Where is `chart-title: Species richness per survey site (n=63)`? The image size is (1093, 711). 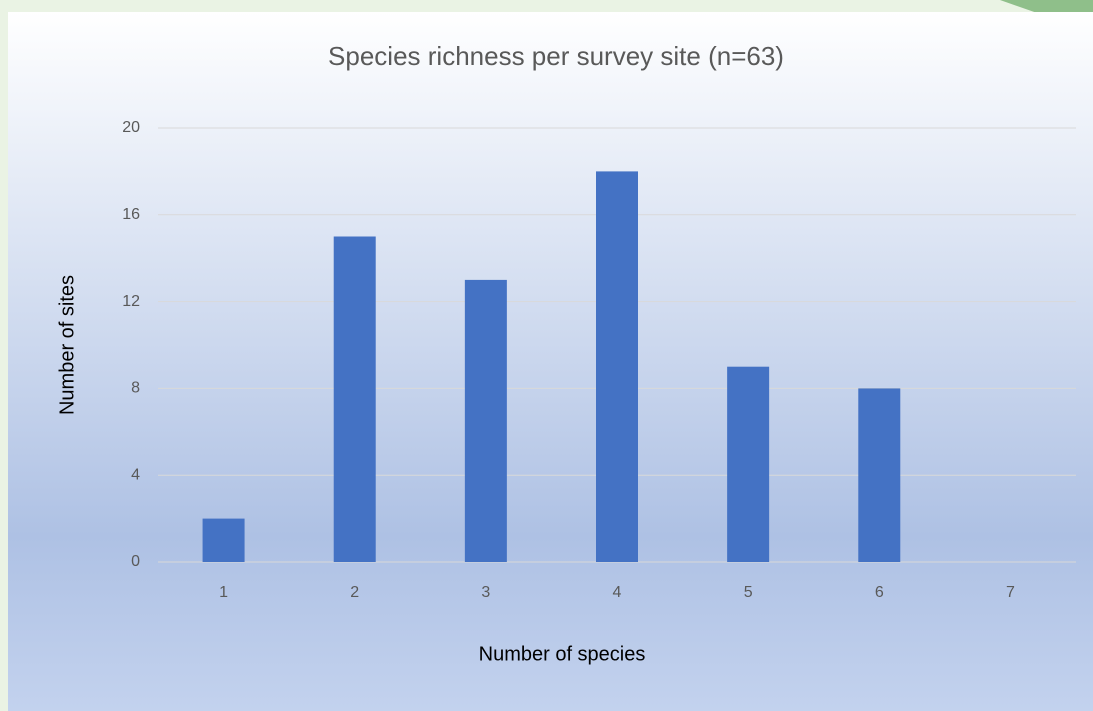 chart-title: Species richness per survey site (n=63) is located at coordinates (556, 56).